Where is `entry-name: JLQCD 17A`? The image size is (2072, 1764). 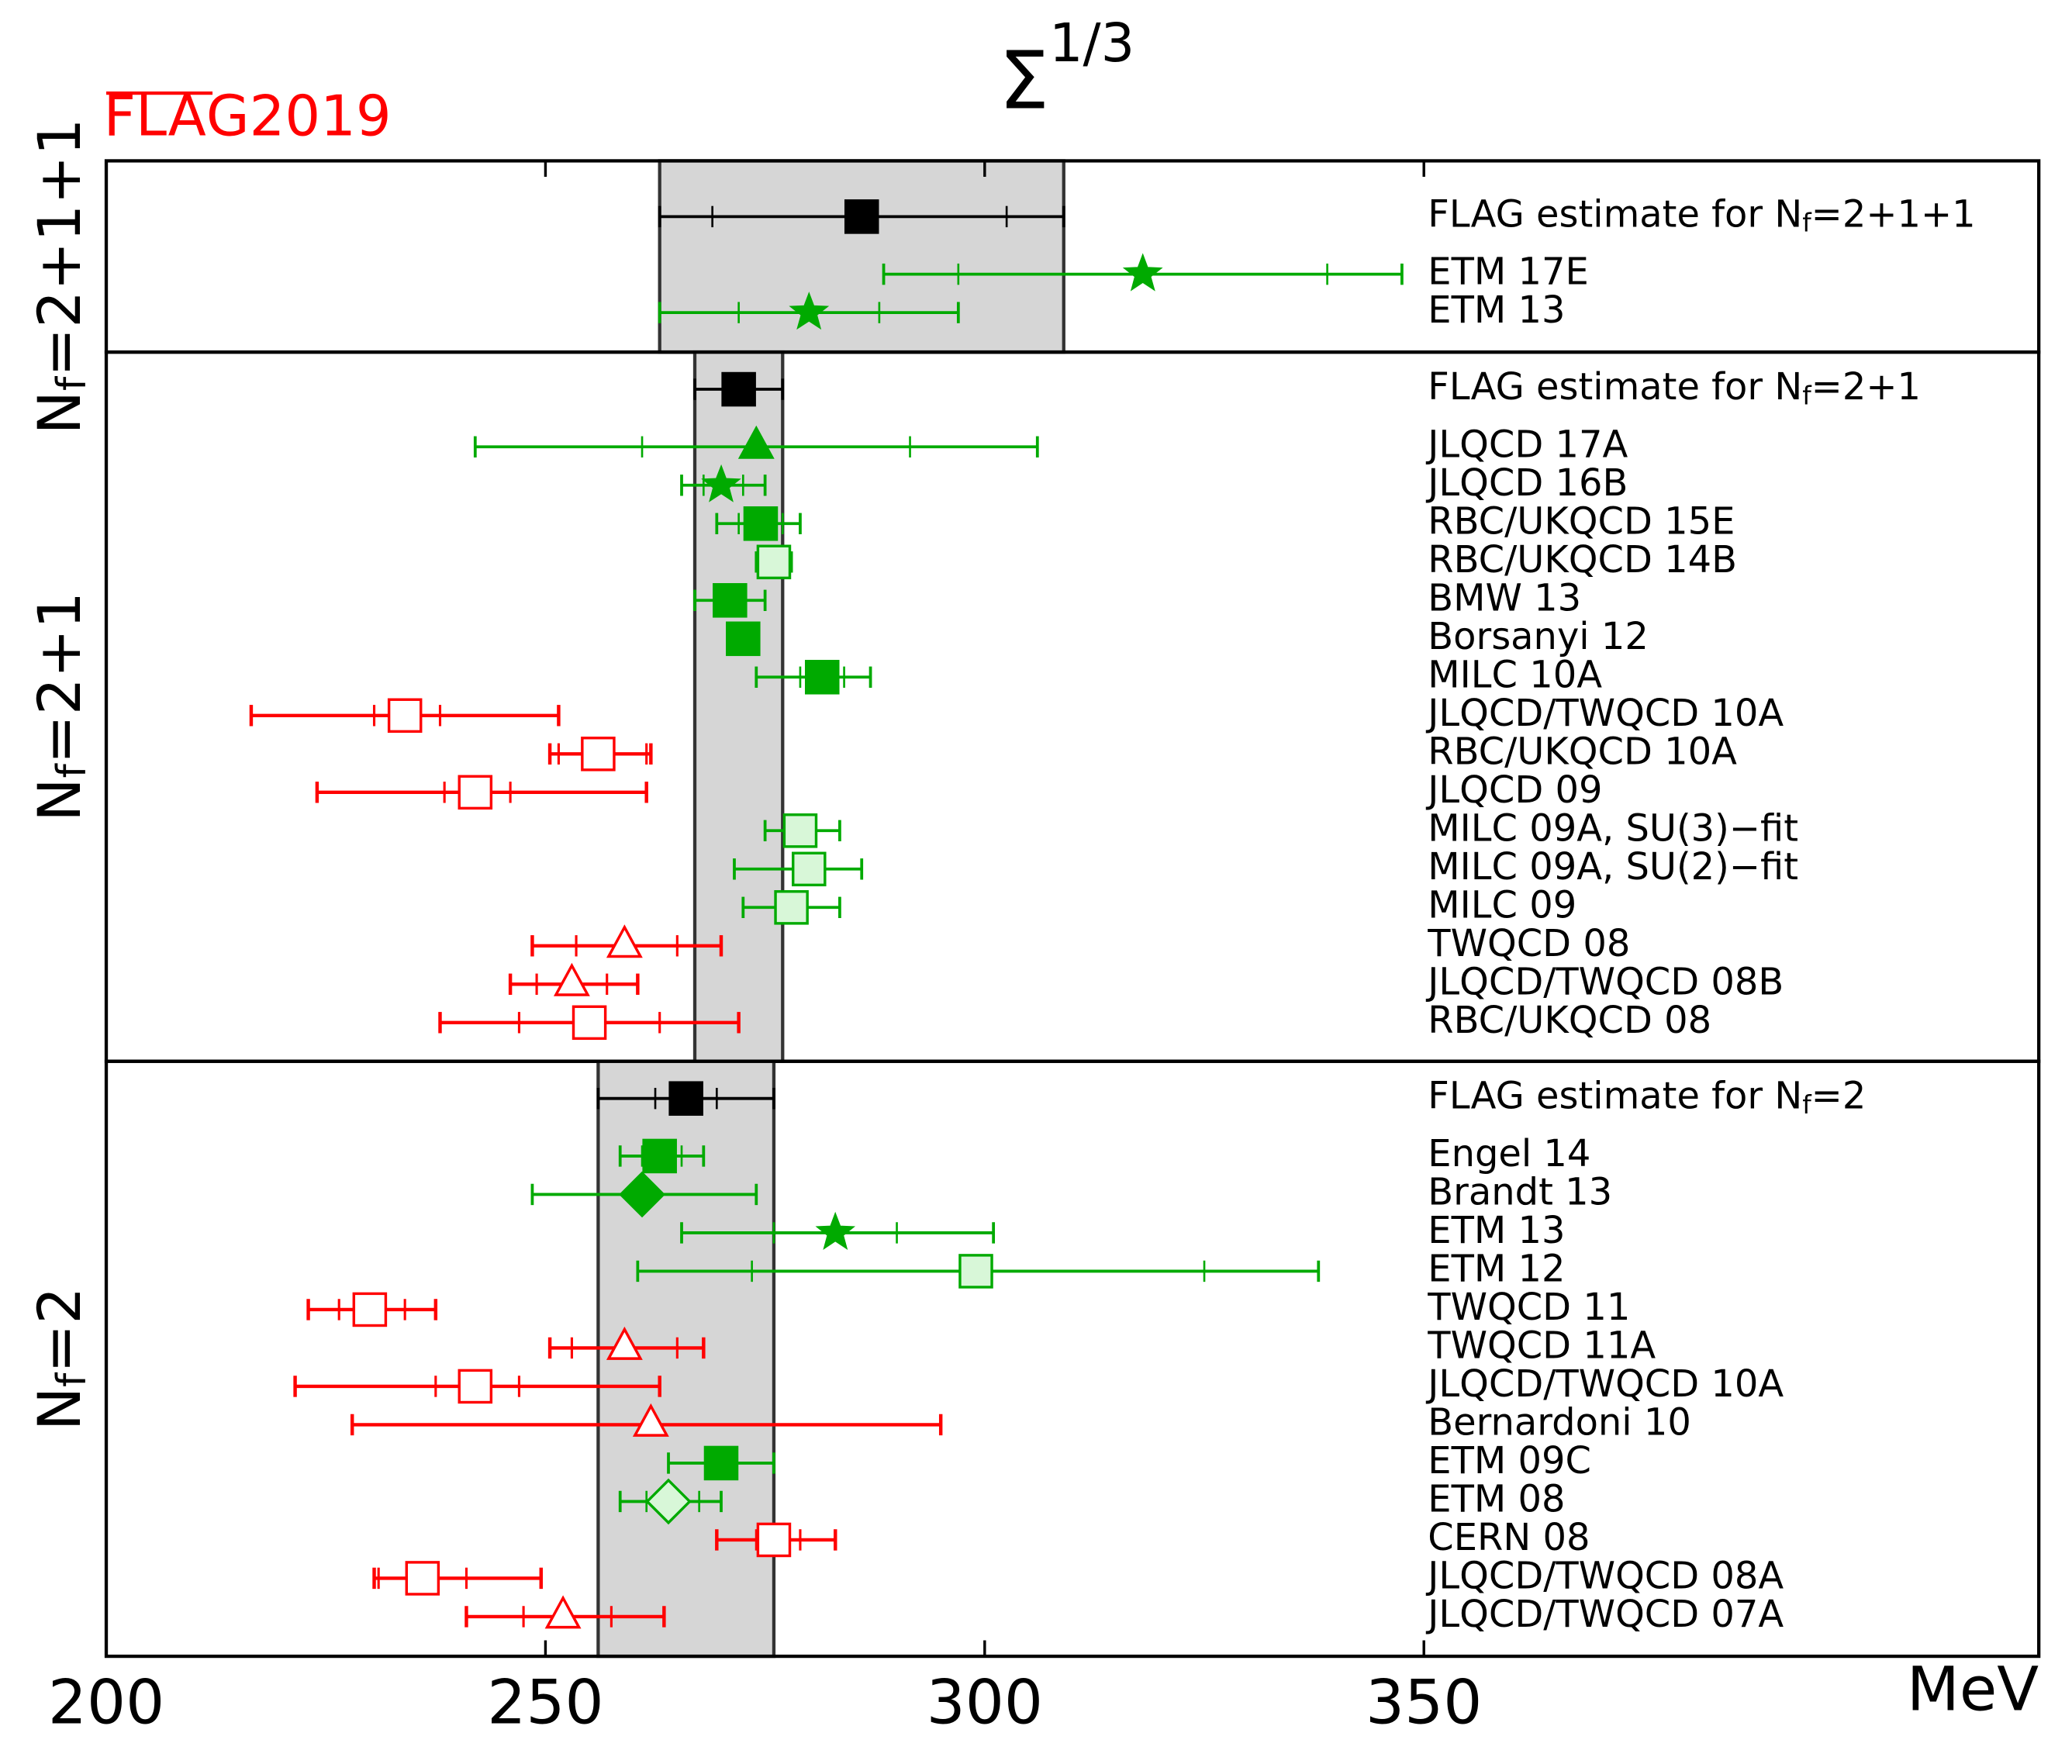 entry-name: JLQCD 17A is located at coordinates (1526, 444).